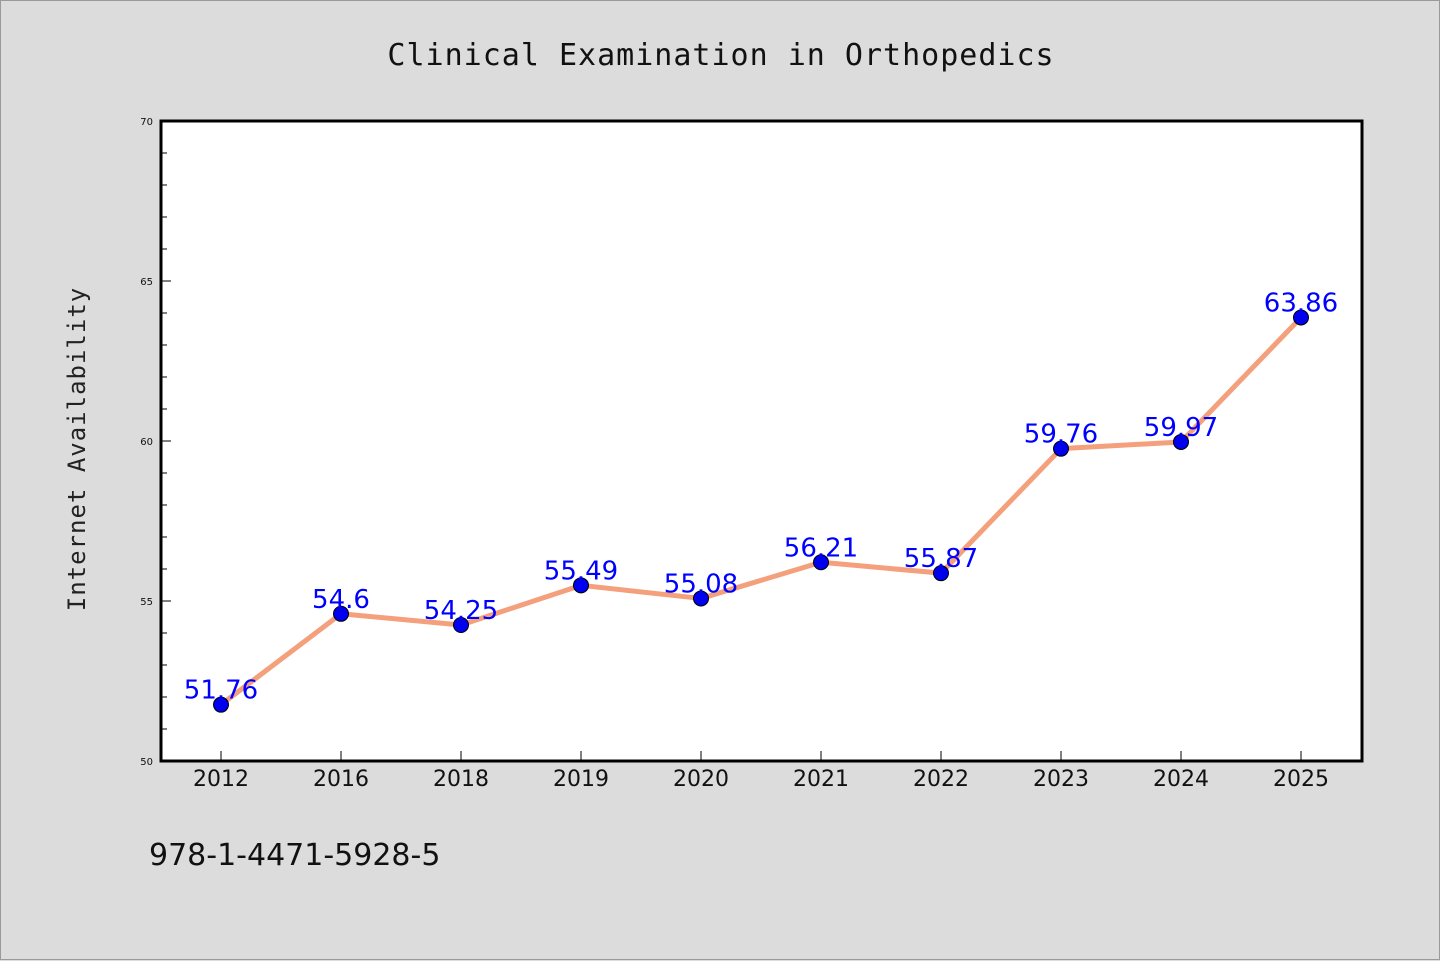  I want to click on y-tick-label: 60, so click(146, 442).